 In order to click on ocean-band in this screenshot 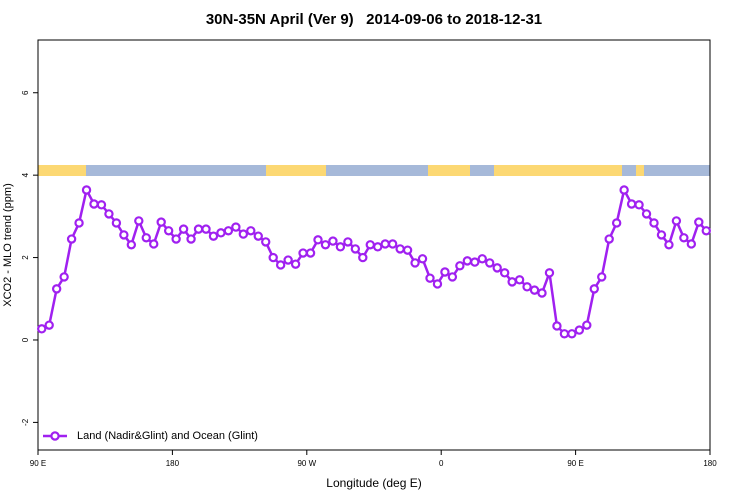, I will do `click(374, 170)`.